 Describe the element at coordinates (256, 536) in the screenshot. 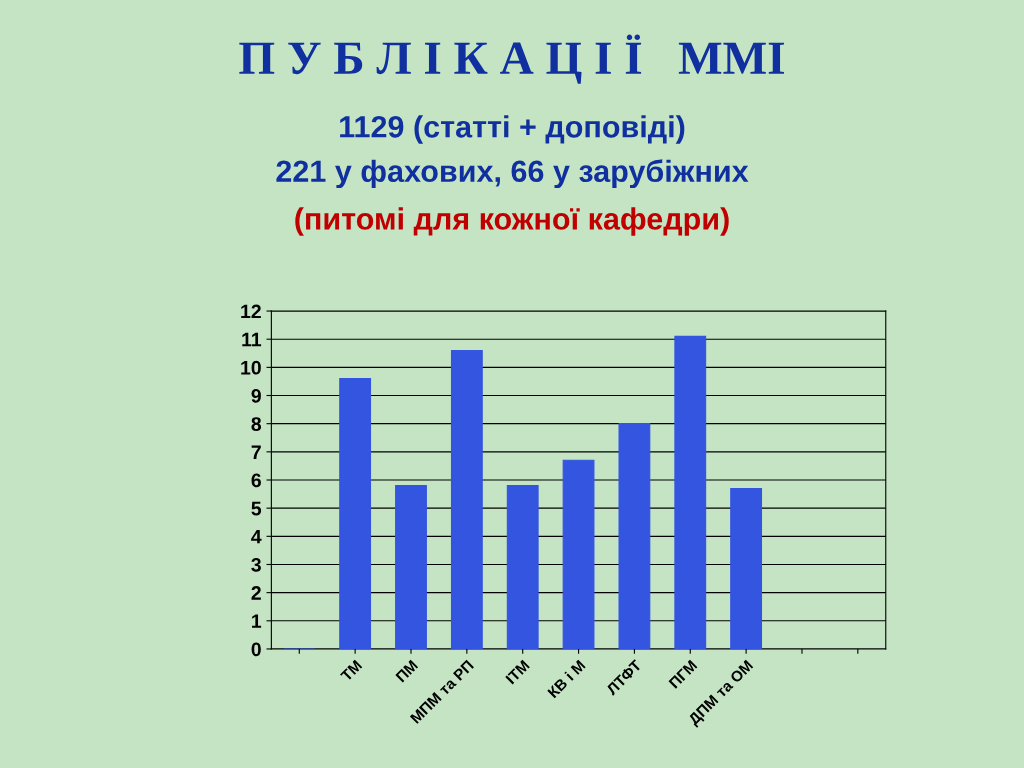

I see `y-tick-label: 4` at that location.